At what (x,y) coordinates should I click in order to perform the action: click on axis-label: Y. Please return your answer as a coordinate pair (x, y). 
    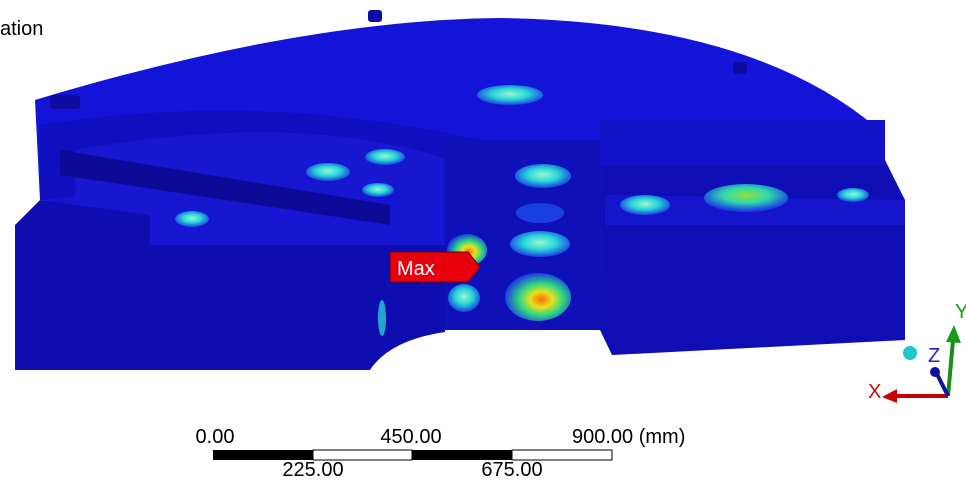
    Looking at the image, I should click on (960, 312).